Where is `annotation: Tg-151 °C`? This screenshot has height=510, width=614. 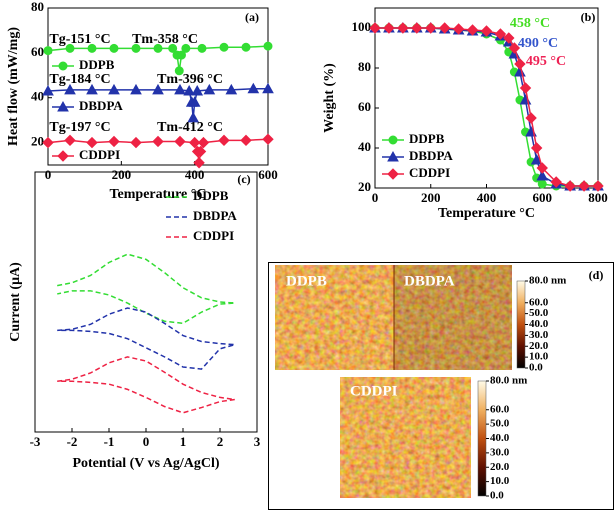 annotation: Tg-151 °C is located at coordinates (79, 39).